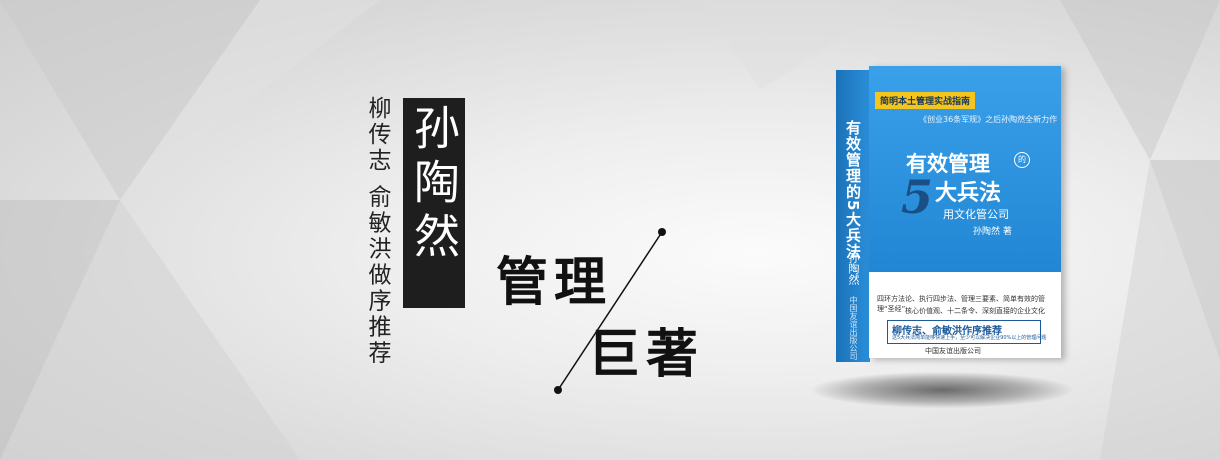  I want to click on book-spine, so click(853, 216).